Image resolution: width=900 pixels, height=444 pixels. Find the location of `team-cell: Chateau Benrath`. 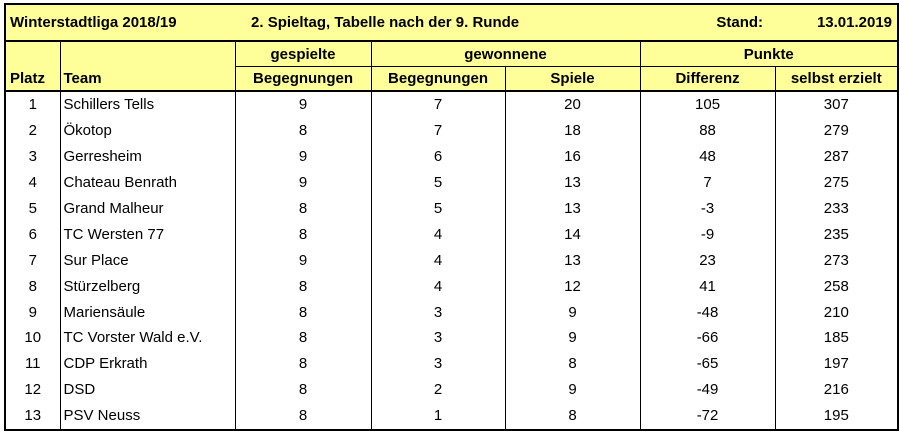

team-cell: Chateau Benrath is located at coordinates (147, 182).